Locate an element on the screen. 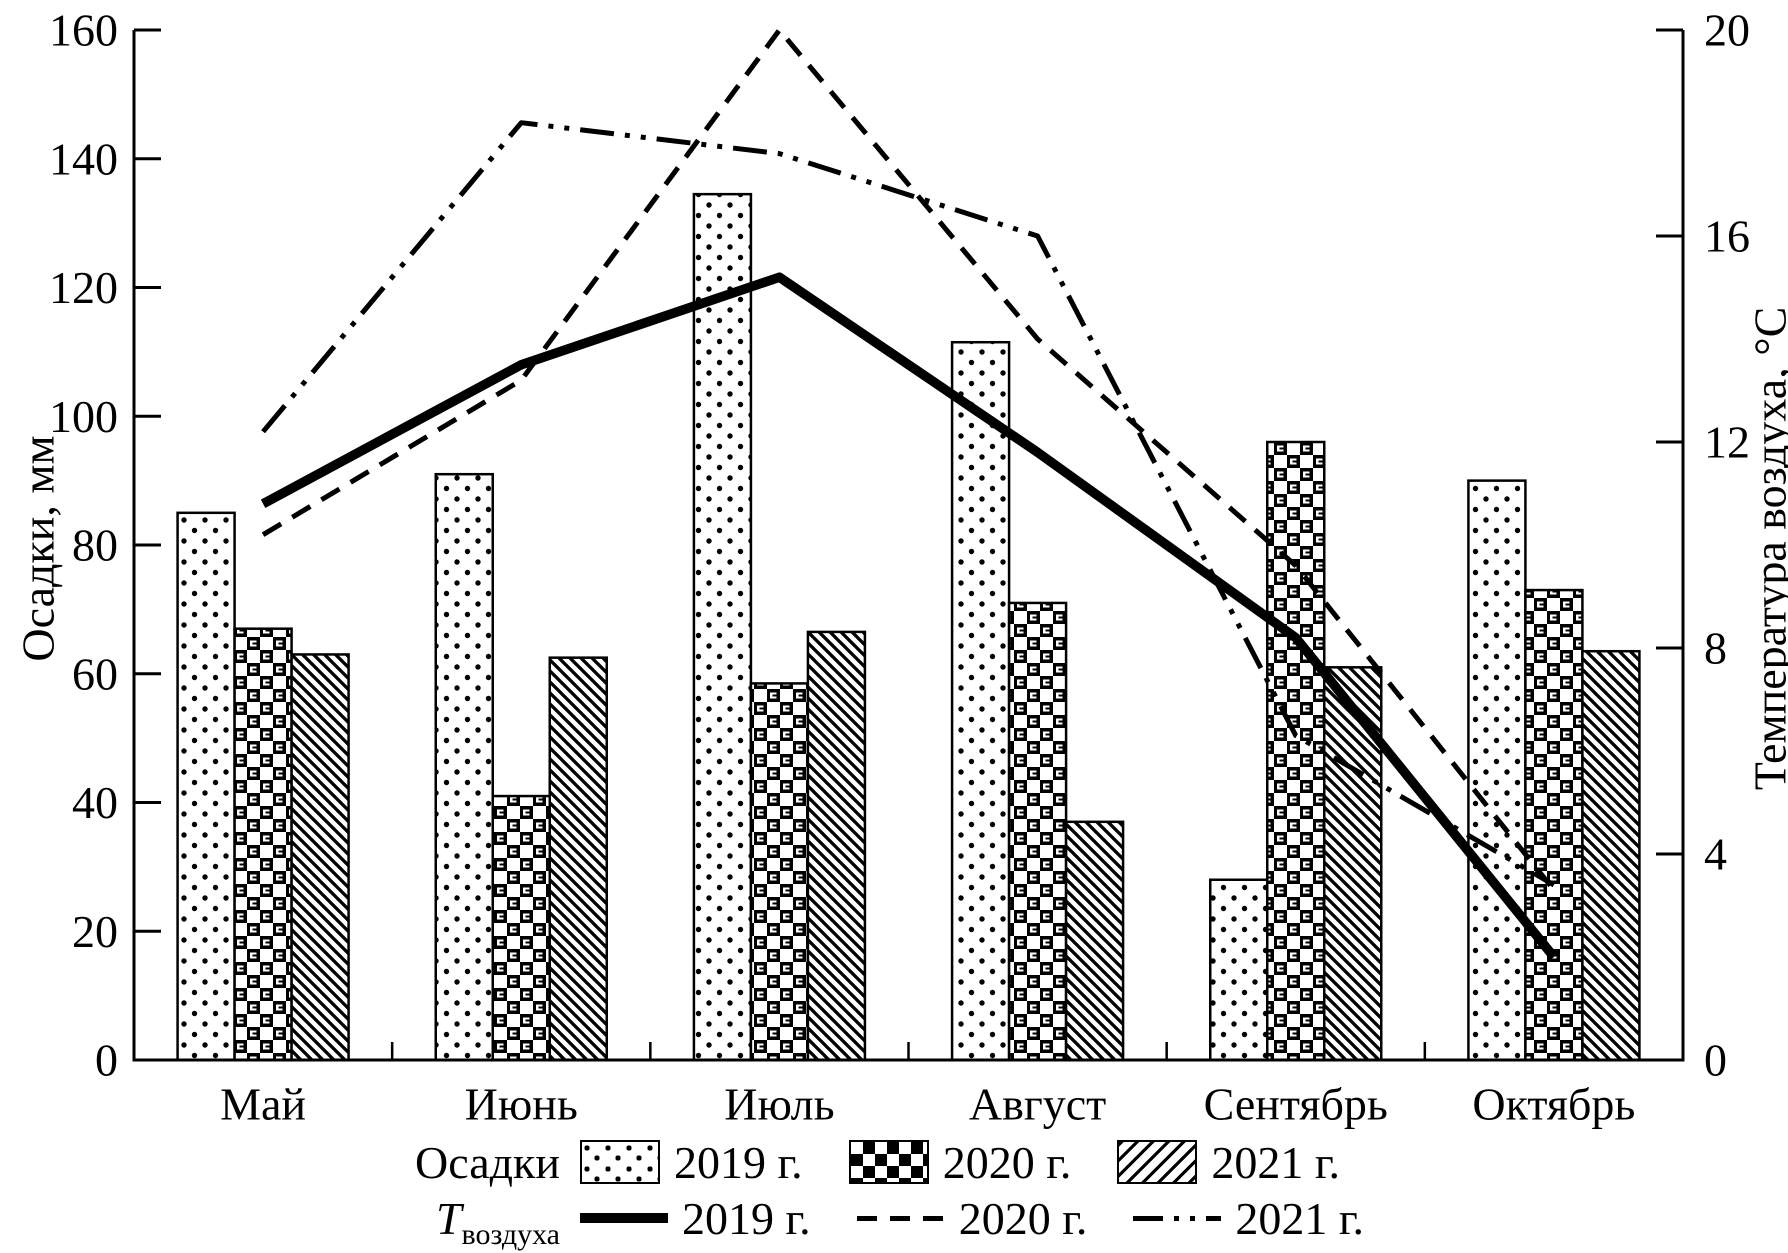 This screenshot has width=1788, height=1253. left-axis-tick-label: 100 is located at coordinates (83, 416).